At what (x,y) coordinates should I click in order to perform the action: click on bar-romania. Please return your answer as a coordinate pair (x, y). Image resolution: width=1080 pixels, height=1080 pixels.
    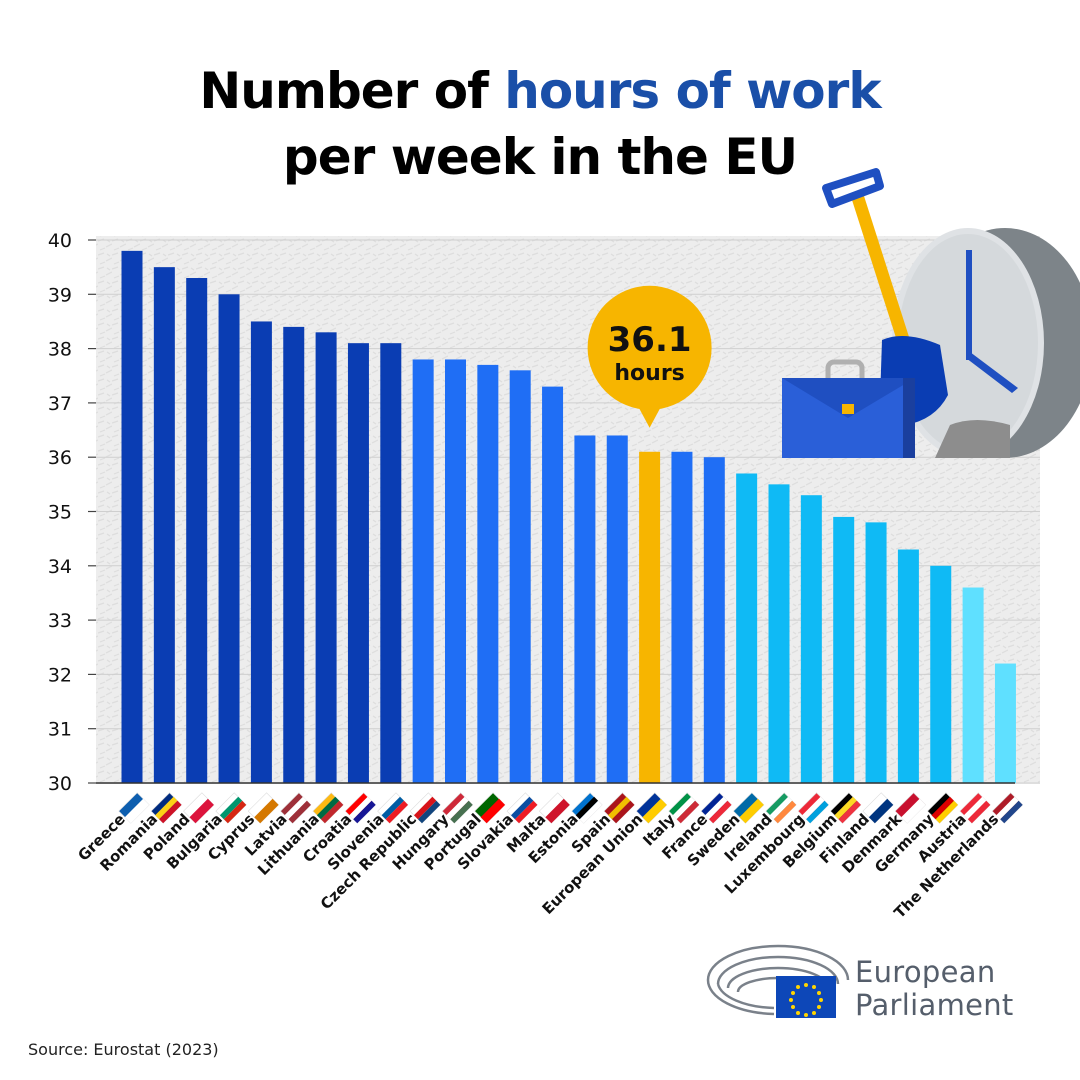
    Looking at the image, I should click on (164, 525).